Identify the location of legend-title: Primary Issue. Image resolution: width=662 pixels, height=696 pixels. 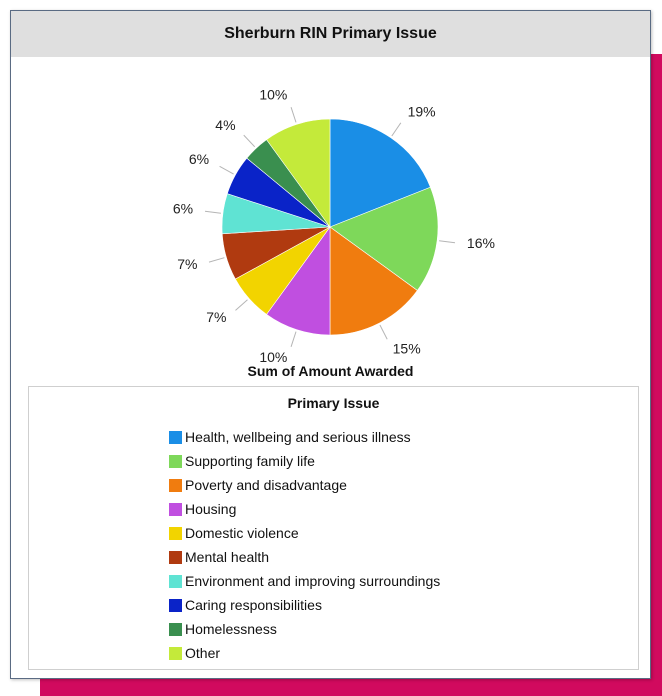
(333, 403).